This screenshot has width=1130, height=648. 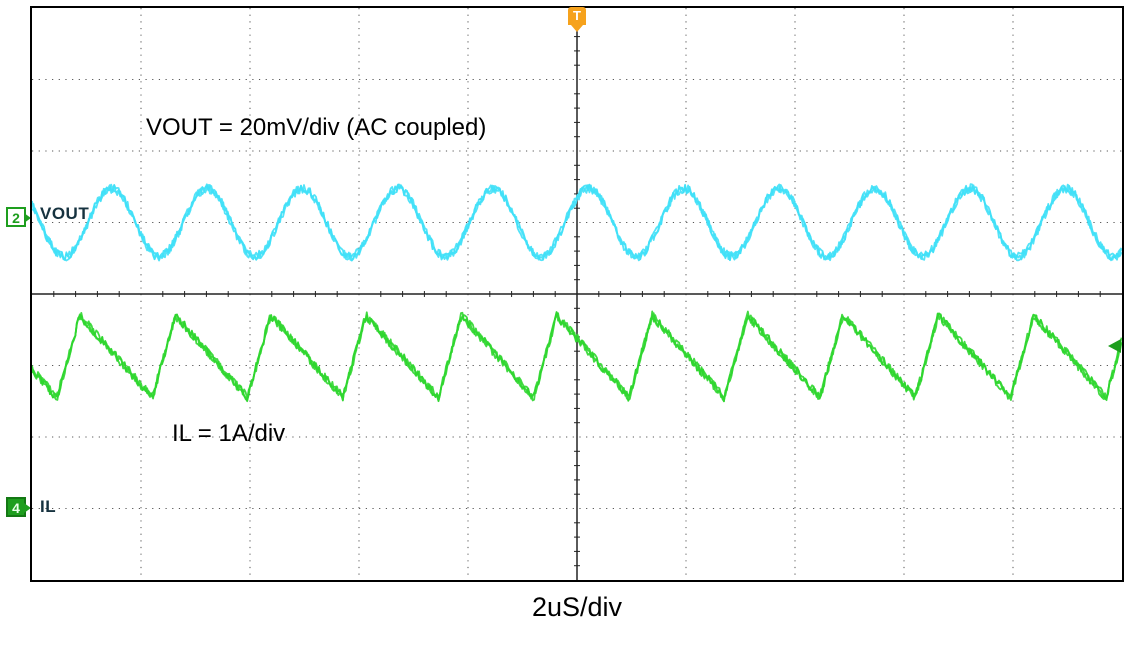 What do you see at coordinates (577, 356) in the screenshot?
I see `trace-il` at bounding box center [577, 356].